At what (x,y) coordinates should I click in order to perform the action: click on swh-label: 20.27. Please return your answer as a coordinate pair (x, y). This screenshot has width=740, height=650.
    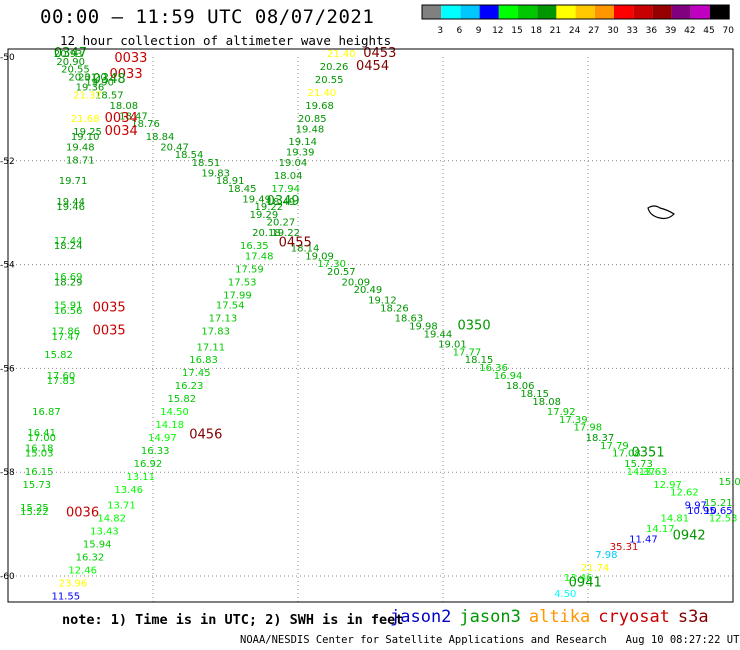
    Looking at the image, I should click on (281, 223).